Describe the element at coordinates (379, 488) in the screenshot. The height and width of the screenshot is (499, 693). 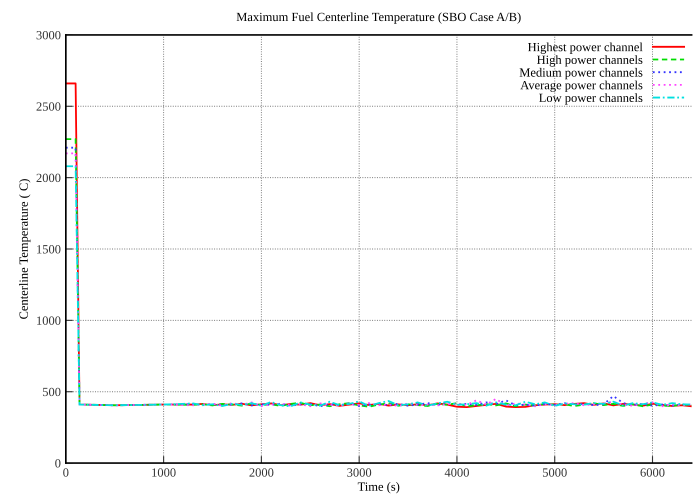
I see `x-axis-title: Time (s)` at that location.